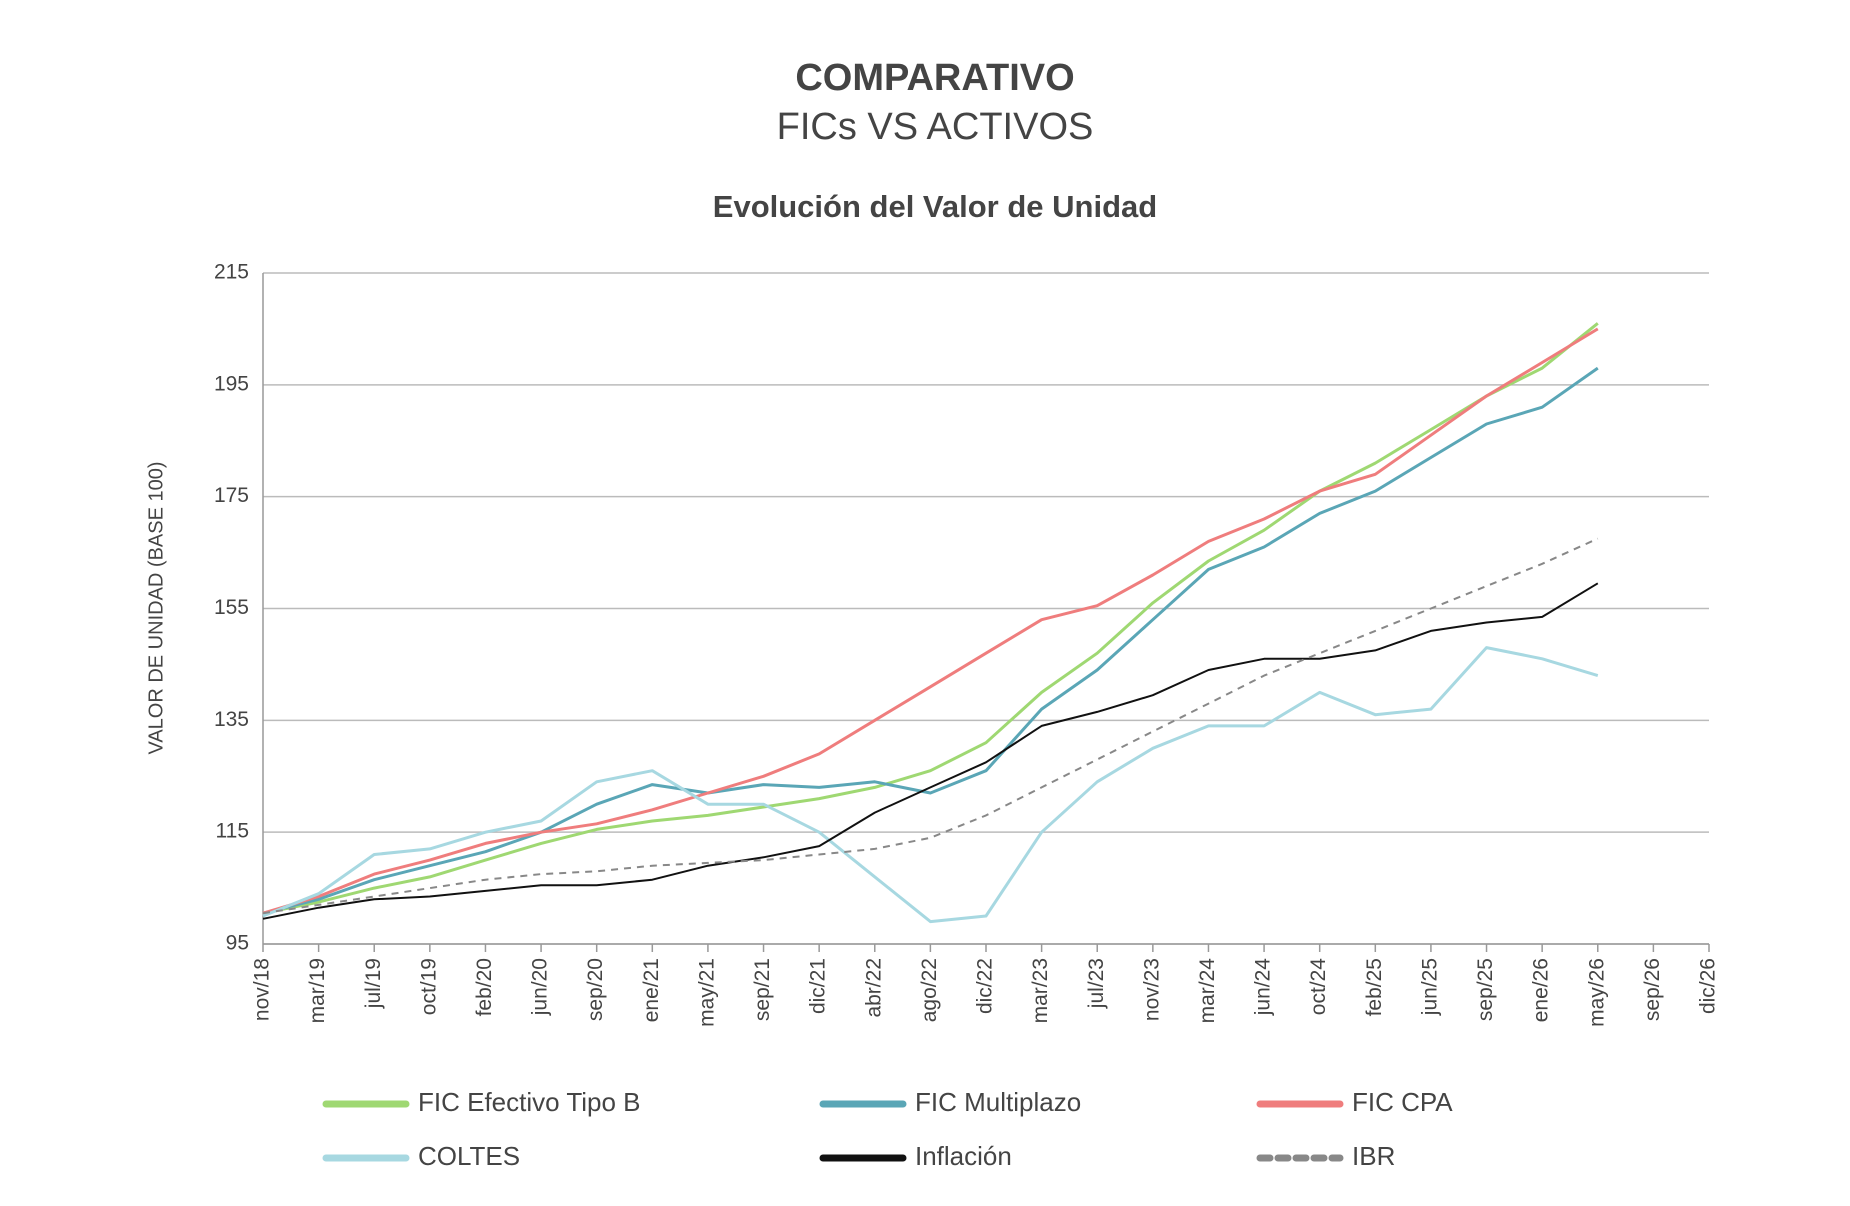 The height and width of the screenshot is (1206, 1850). What do you see at coordinates (529, 1102) in the screenshot?
I see `legend-label: FIC Efectivo Tipo B` at bounding box center [529, 1102].